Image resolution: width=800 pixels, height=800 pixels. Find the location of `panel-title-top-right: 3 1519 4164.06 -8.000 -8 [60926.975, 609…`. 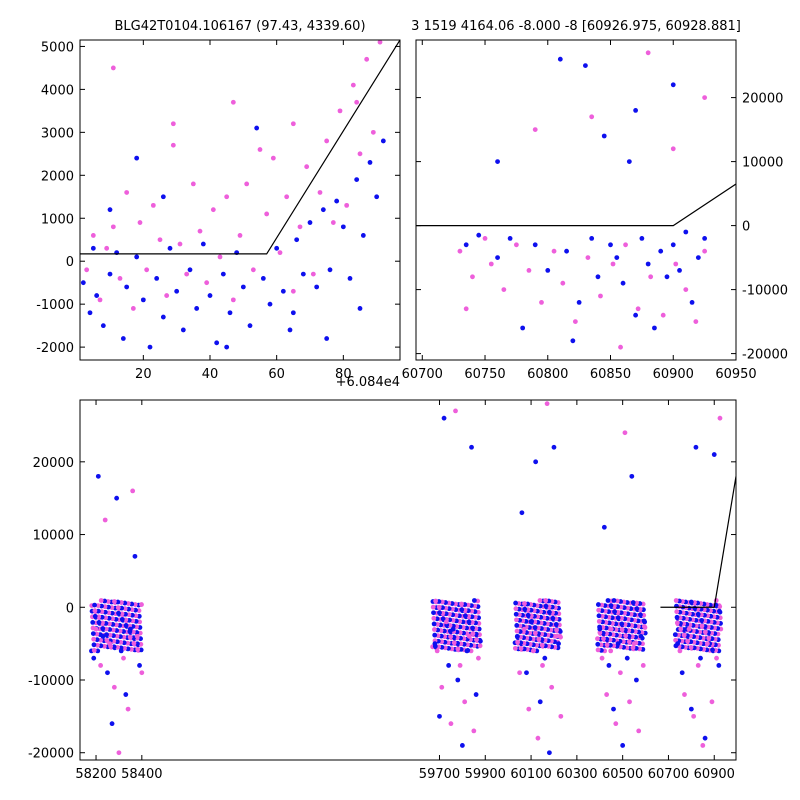

panel-title-top-right: 3 1519 4164.06 -8.000 -8 [60926.975, 609… is located at coordinates (576, 26).